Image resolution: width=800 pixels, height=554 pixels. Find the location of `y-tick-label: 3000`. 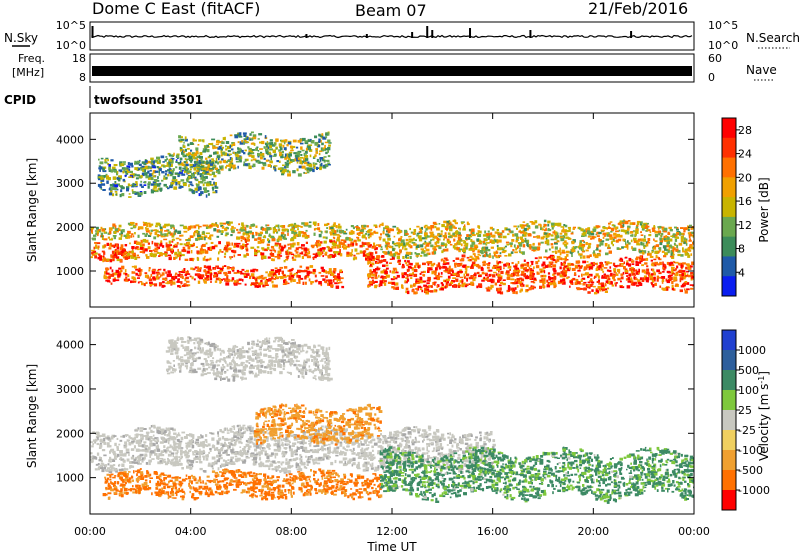

y-tick-label: 3000 is located at coordinates (70, 183).